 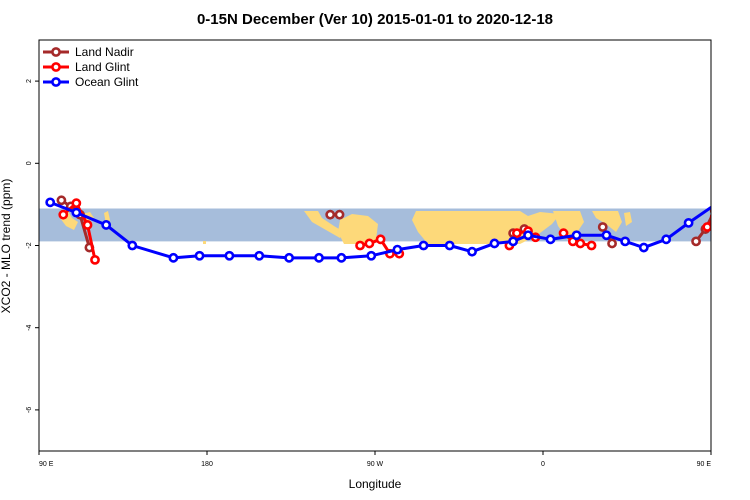 I want to click on south-america-landmass, so click(x=358, y=229).